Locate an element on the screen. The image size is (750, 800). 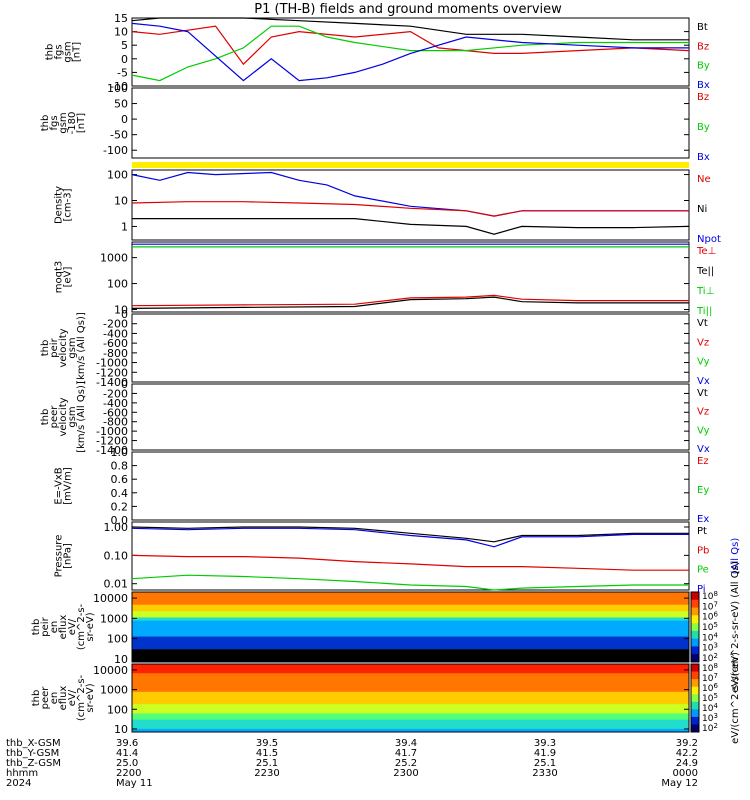
legend-entry: Npot is located at coordinates (709, 239).